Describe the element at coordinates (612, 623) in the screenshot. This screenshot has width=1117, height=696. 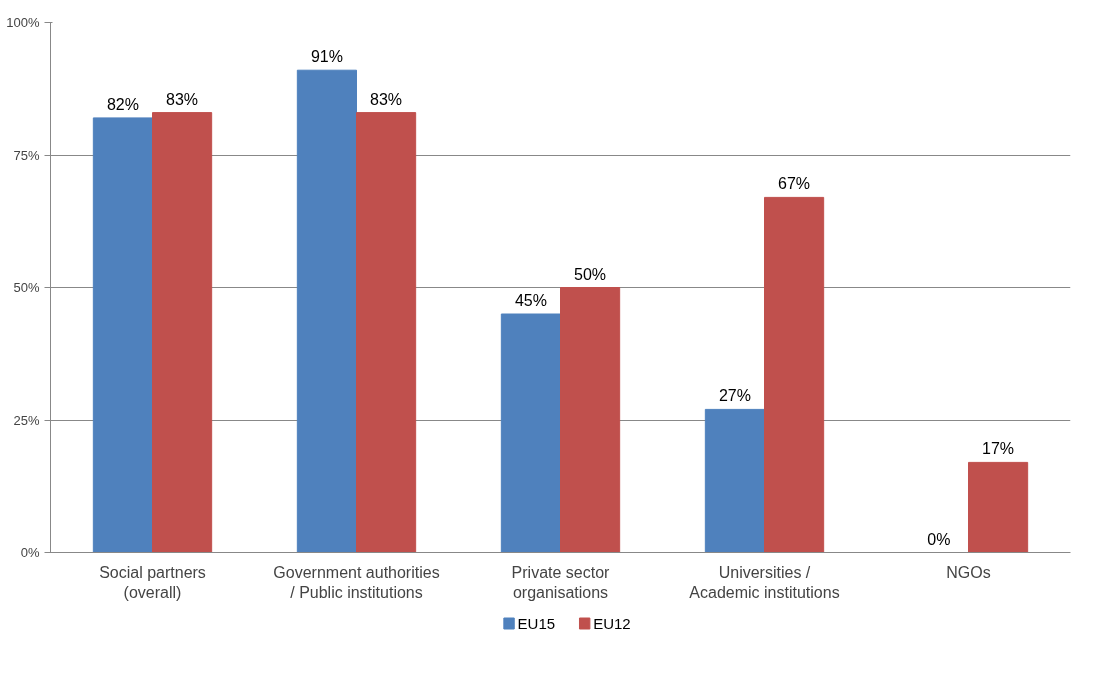
I see `legend-label: EU12` at that location.